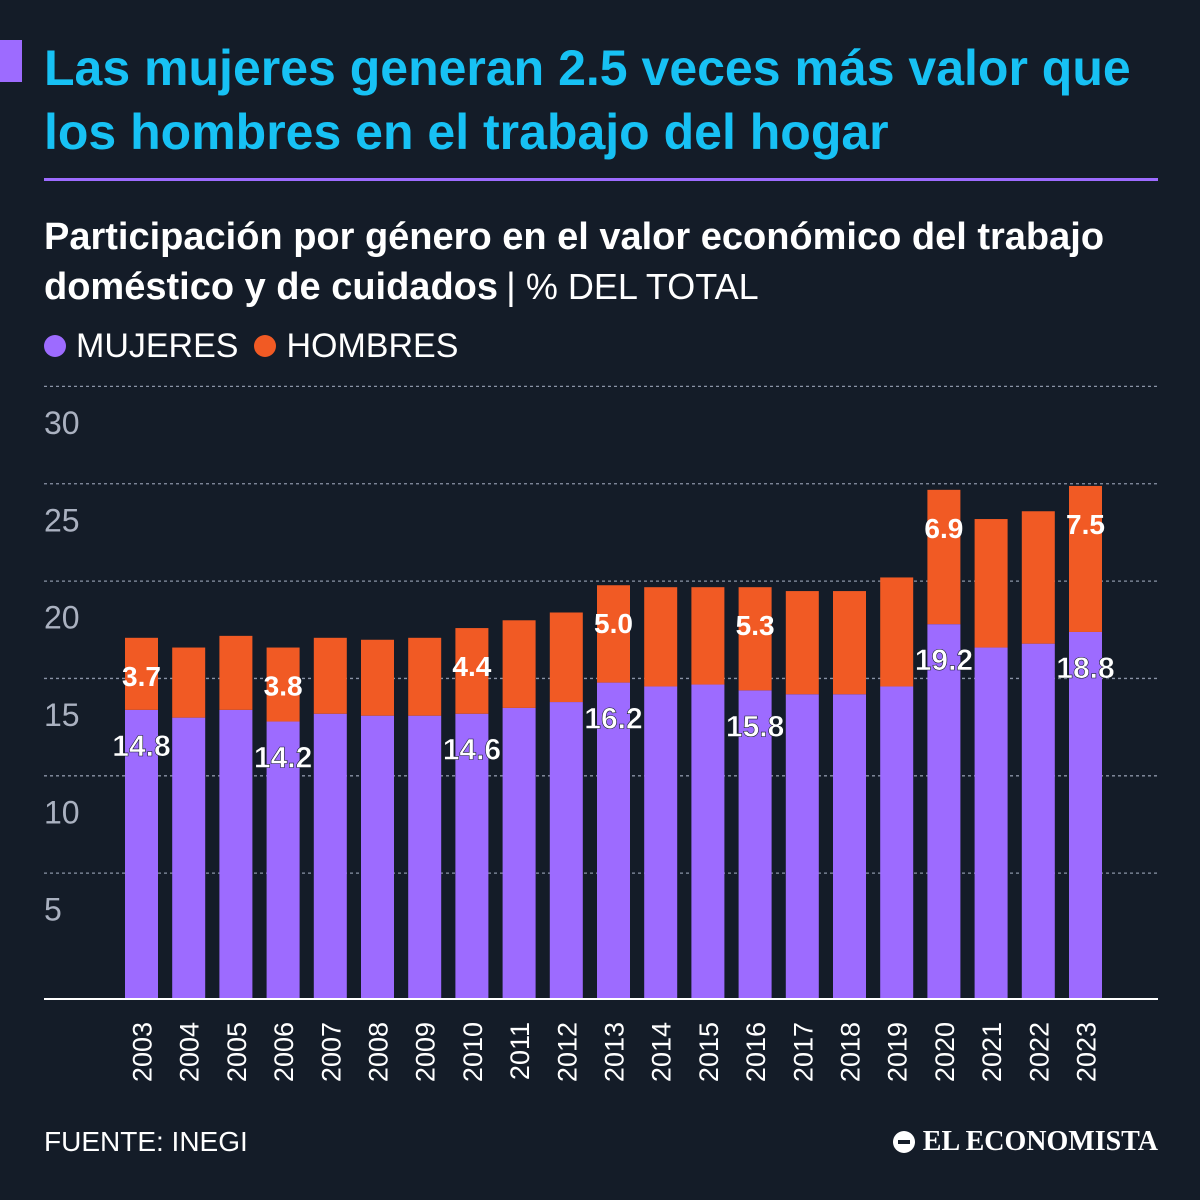 This screenshot has width=1200, height=1200. I want to click on data-label-hombres-2020: 6.9, so click(943, 528).